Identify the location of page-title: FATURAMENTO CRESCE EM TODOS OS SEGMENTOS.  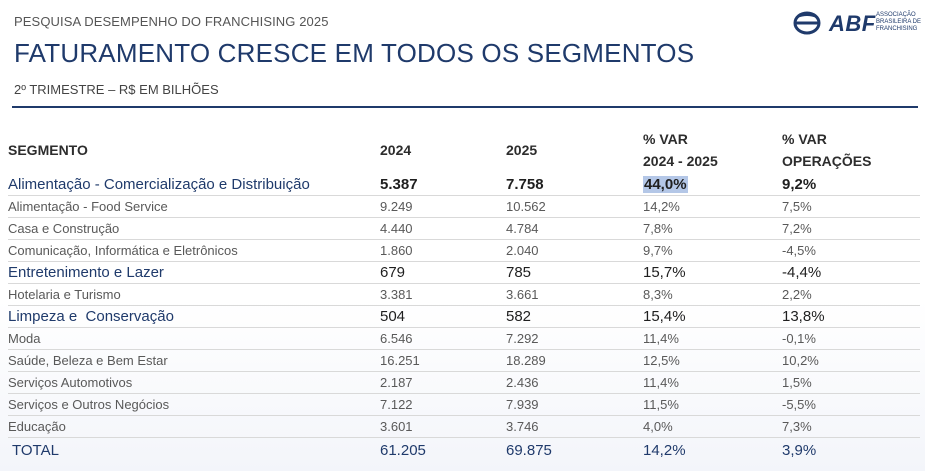
(354, 53).